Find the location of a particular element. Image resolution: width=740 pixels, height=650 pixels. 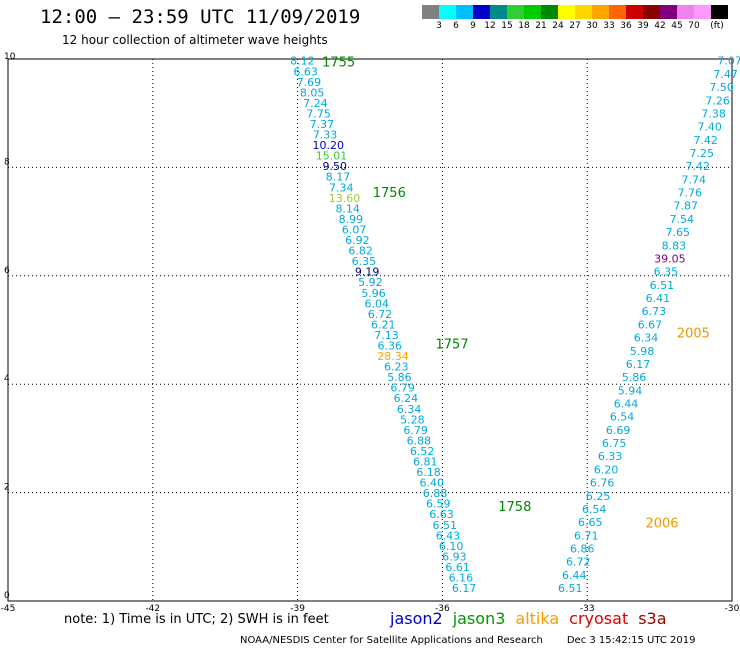

x-tick-label: -33 is located at coordinates (587, 609).